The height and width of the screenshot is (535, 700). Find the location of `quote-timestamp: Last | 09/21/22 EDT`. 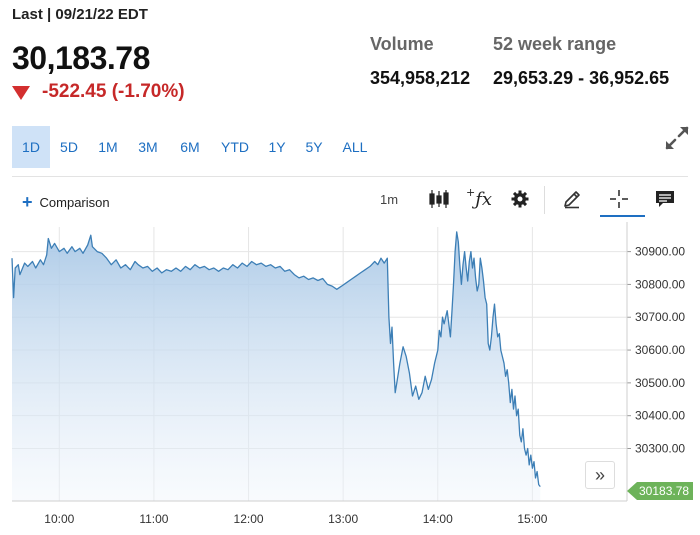

quote-timestamp: Last | 09/21/22 EDT is located at coordinates (80, 14).